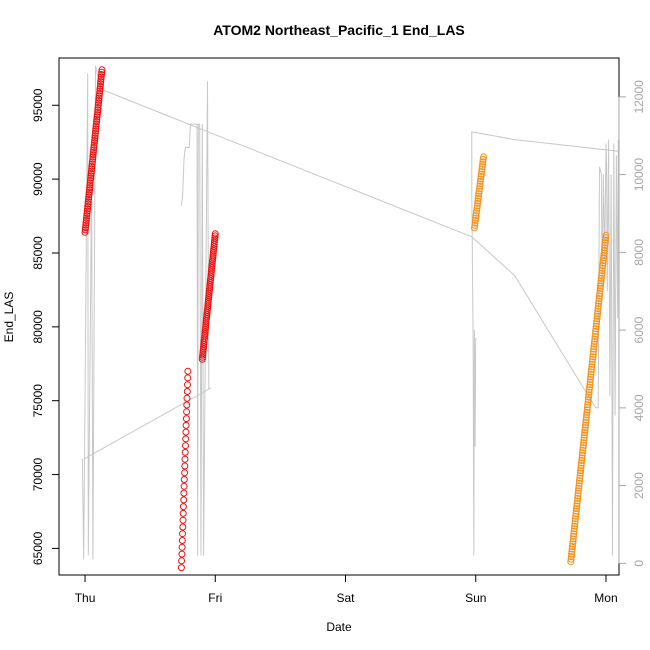  Describe the element at coordinates (148, 318) in the screenshot. I see `right-series-line` at that location.